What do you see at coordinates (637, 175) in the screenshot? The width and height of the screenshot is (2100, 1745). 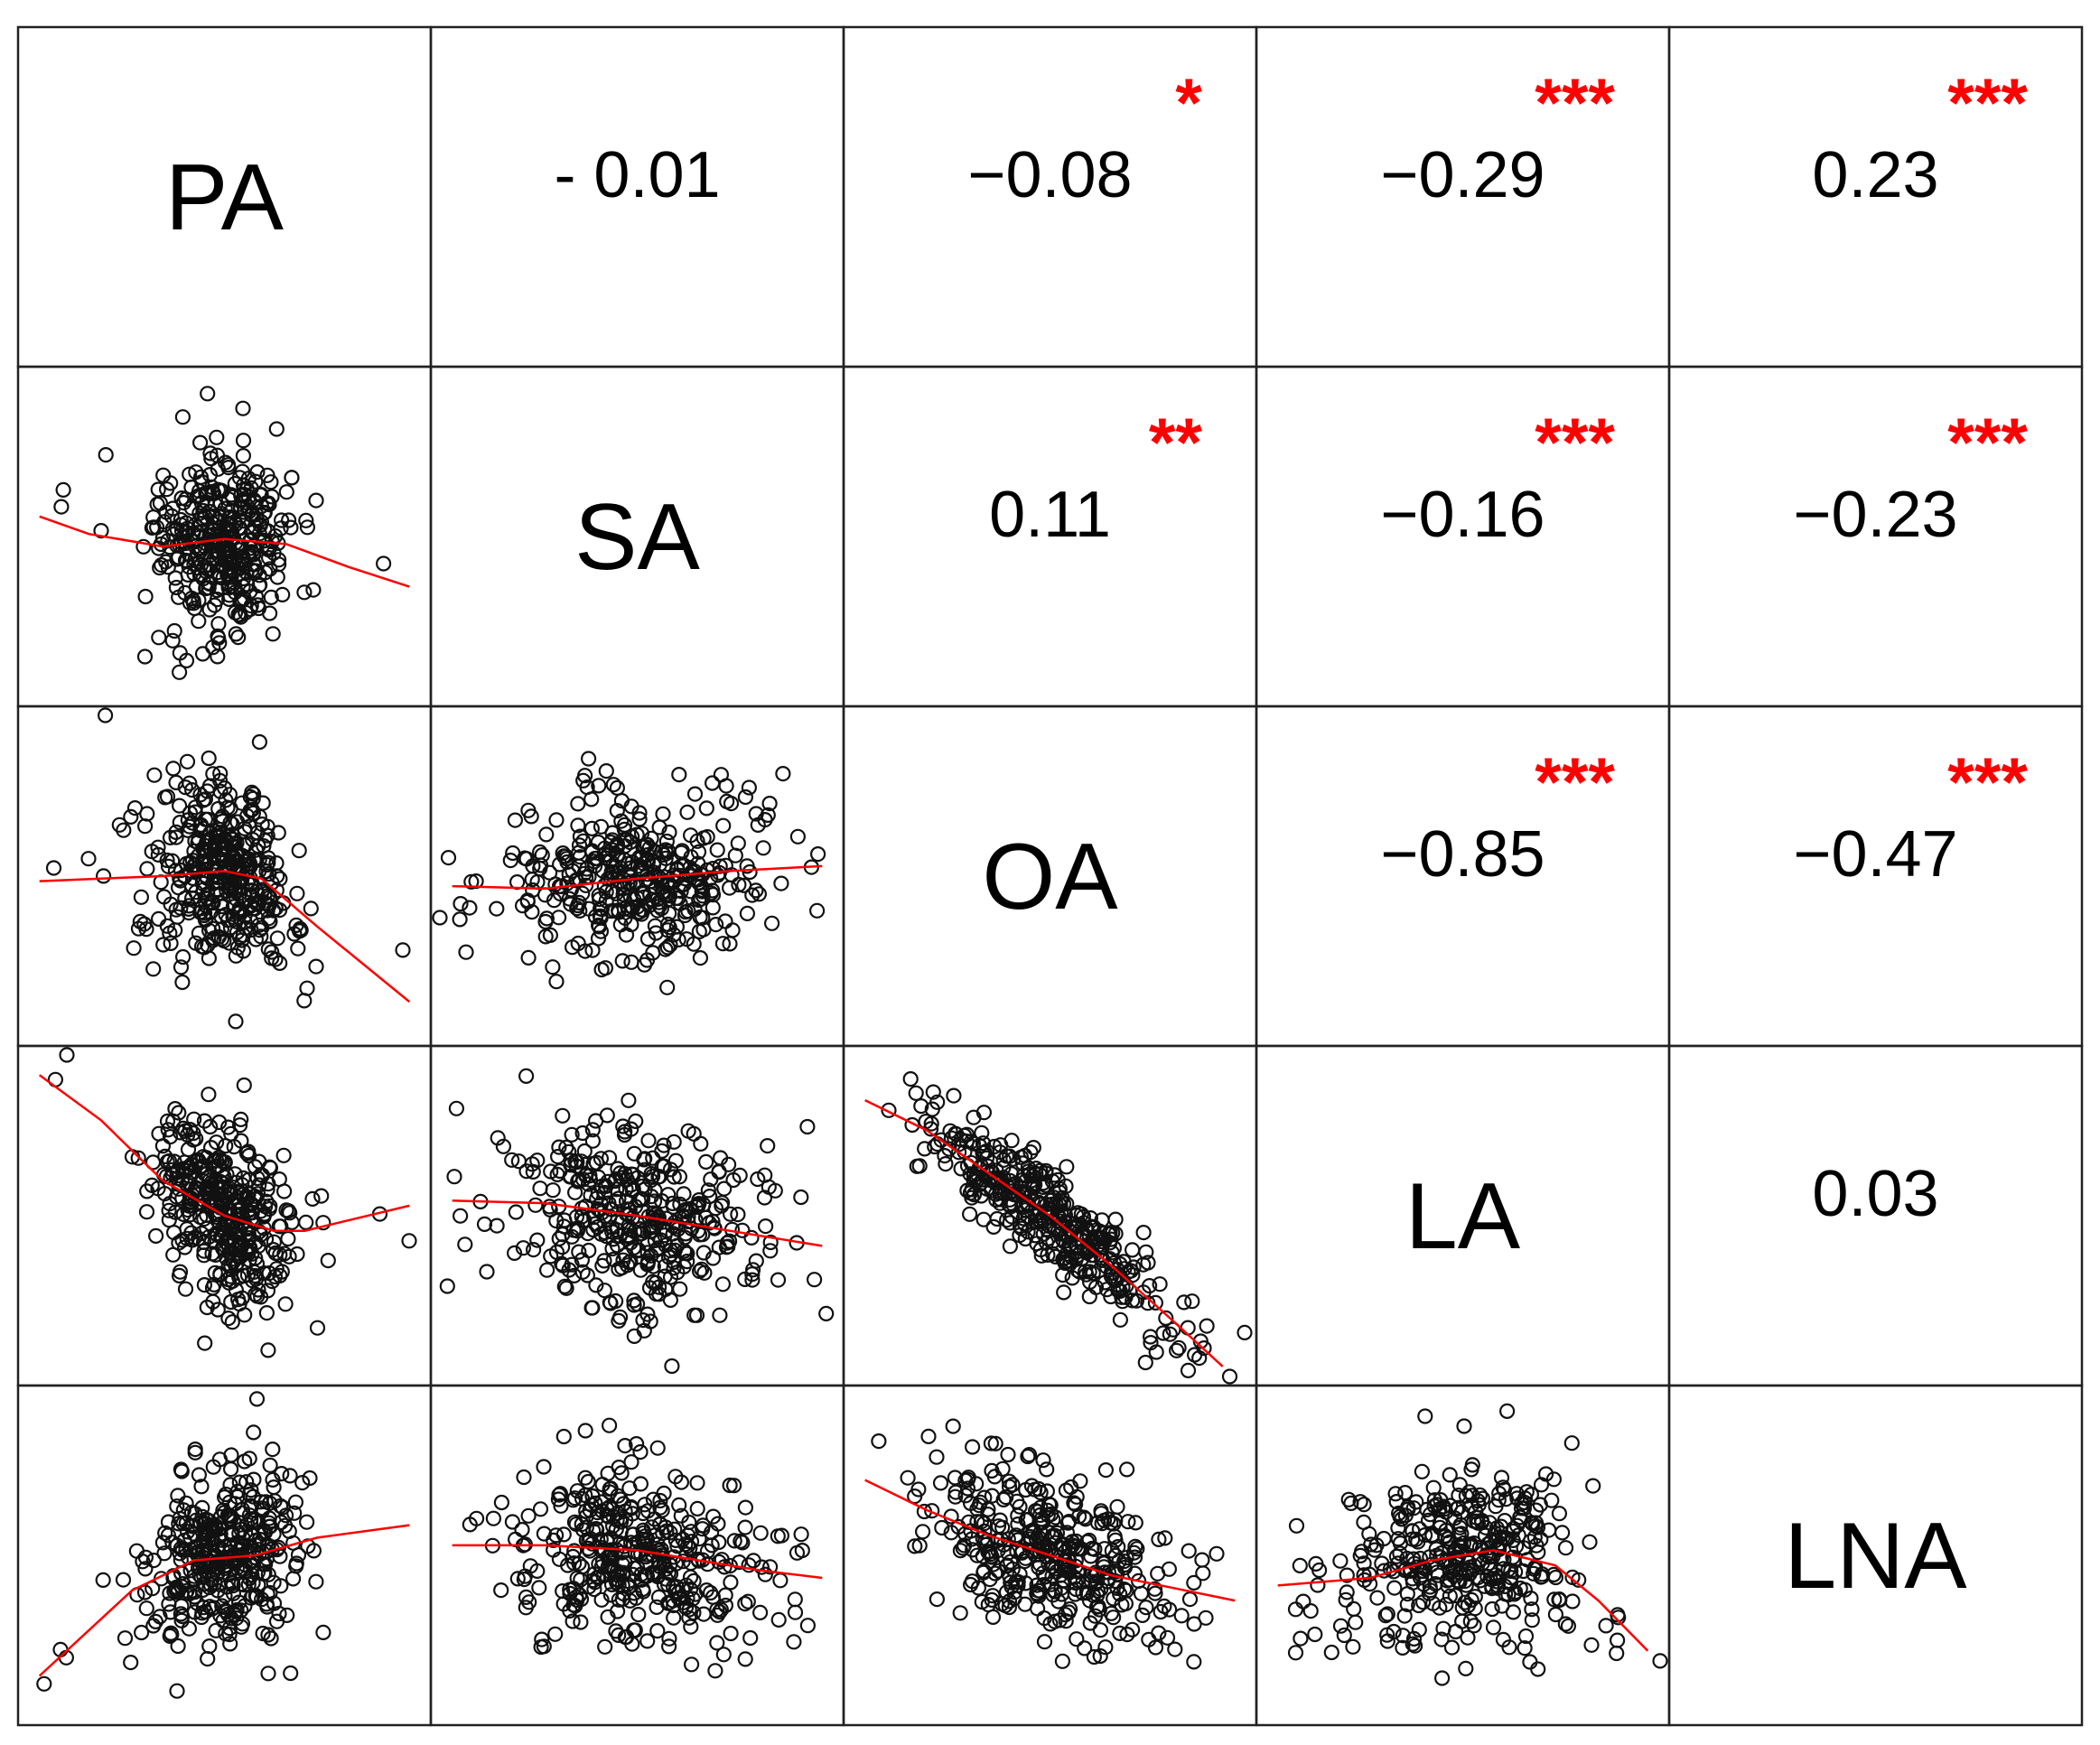 I see `correlation-value-pa-sa: - 0.01` at bounding box center [637, 175].